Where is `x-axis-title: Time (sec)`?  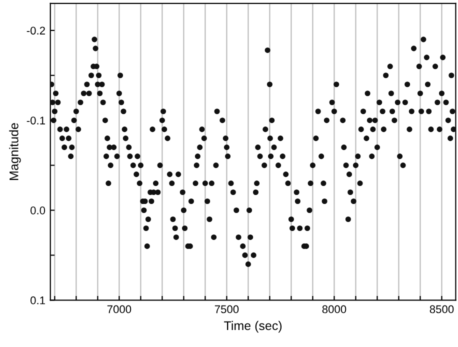 x-axis-title: Time (sec) is located at coordinates (253, 326).